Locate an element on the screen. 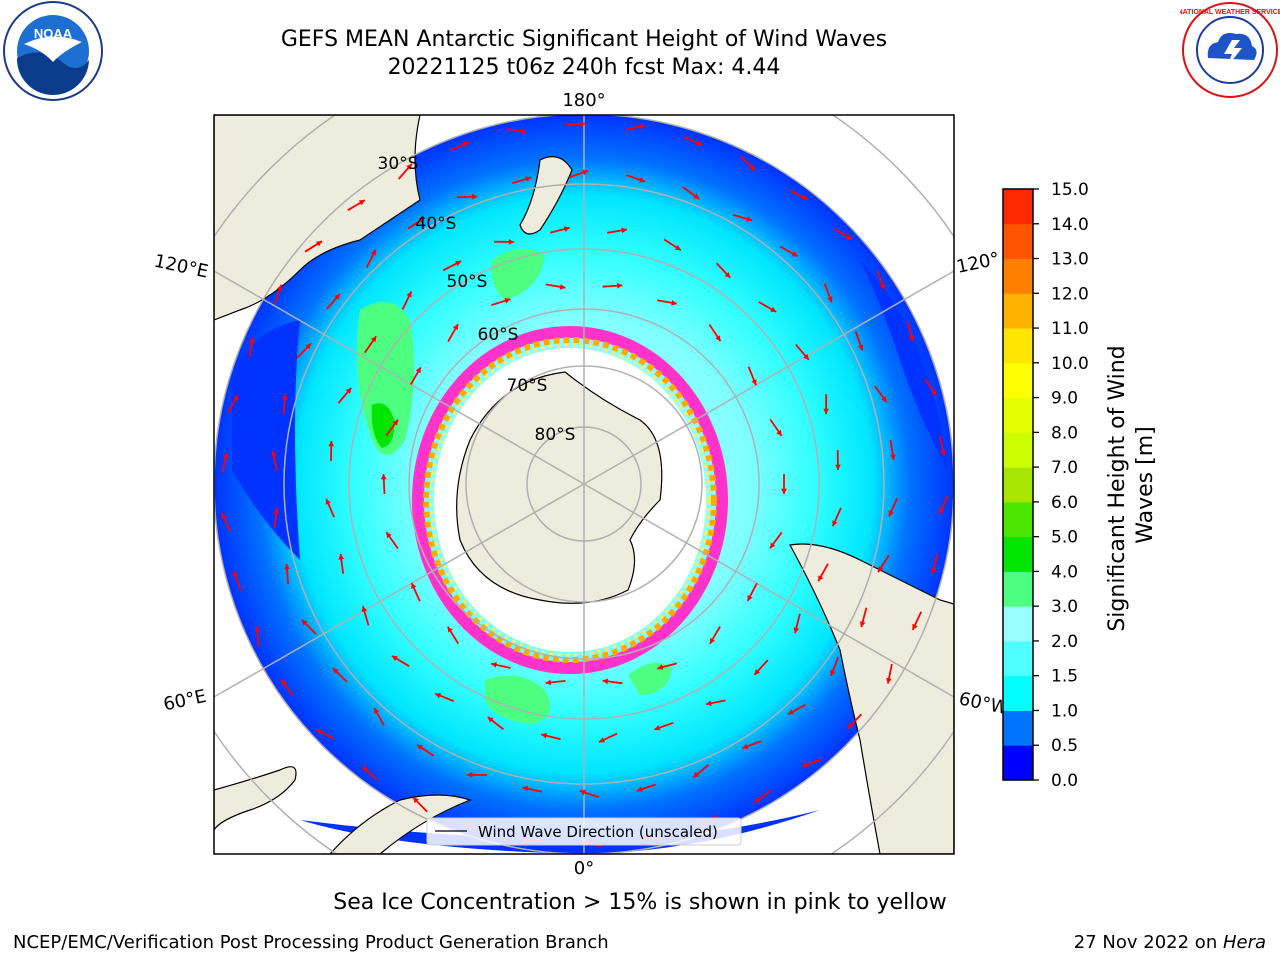 This screenshot has height=960, width=1280. lat-label-40s: 40°S is located at coordinates (436, 224).